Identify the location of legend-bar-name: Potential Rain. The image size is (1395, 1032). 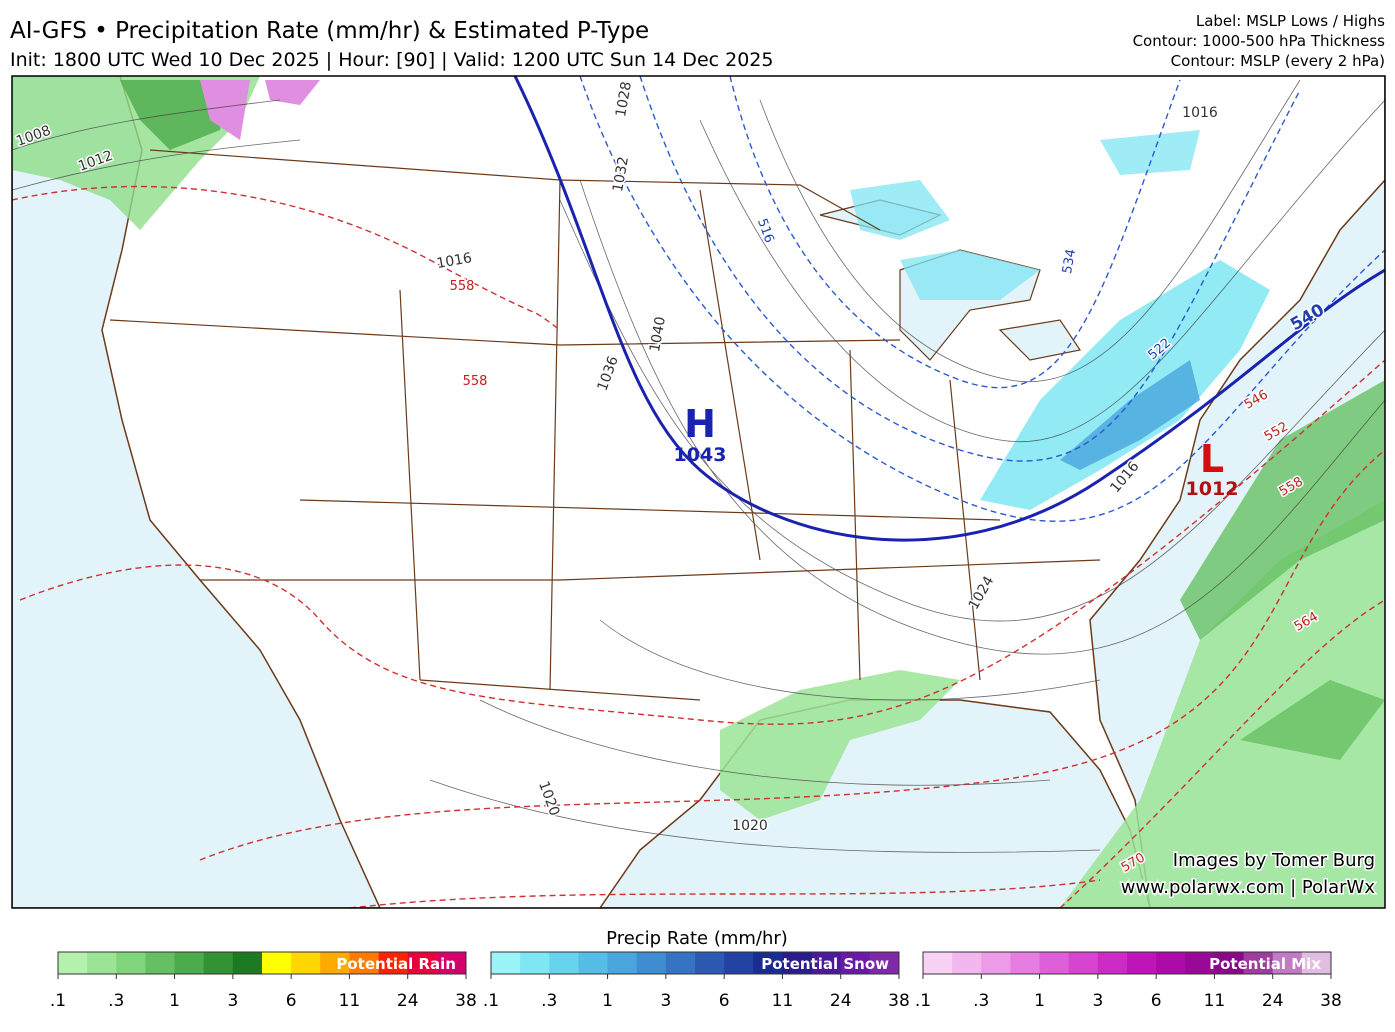
(396, 964).